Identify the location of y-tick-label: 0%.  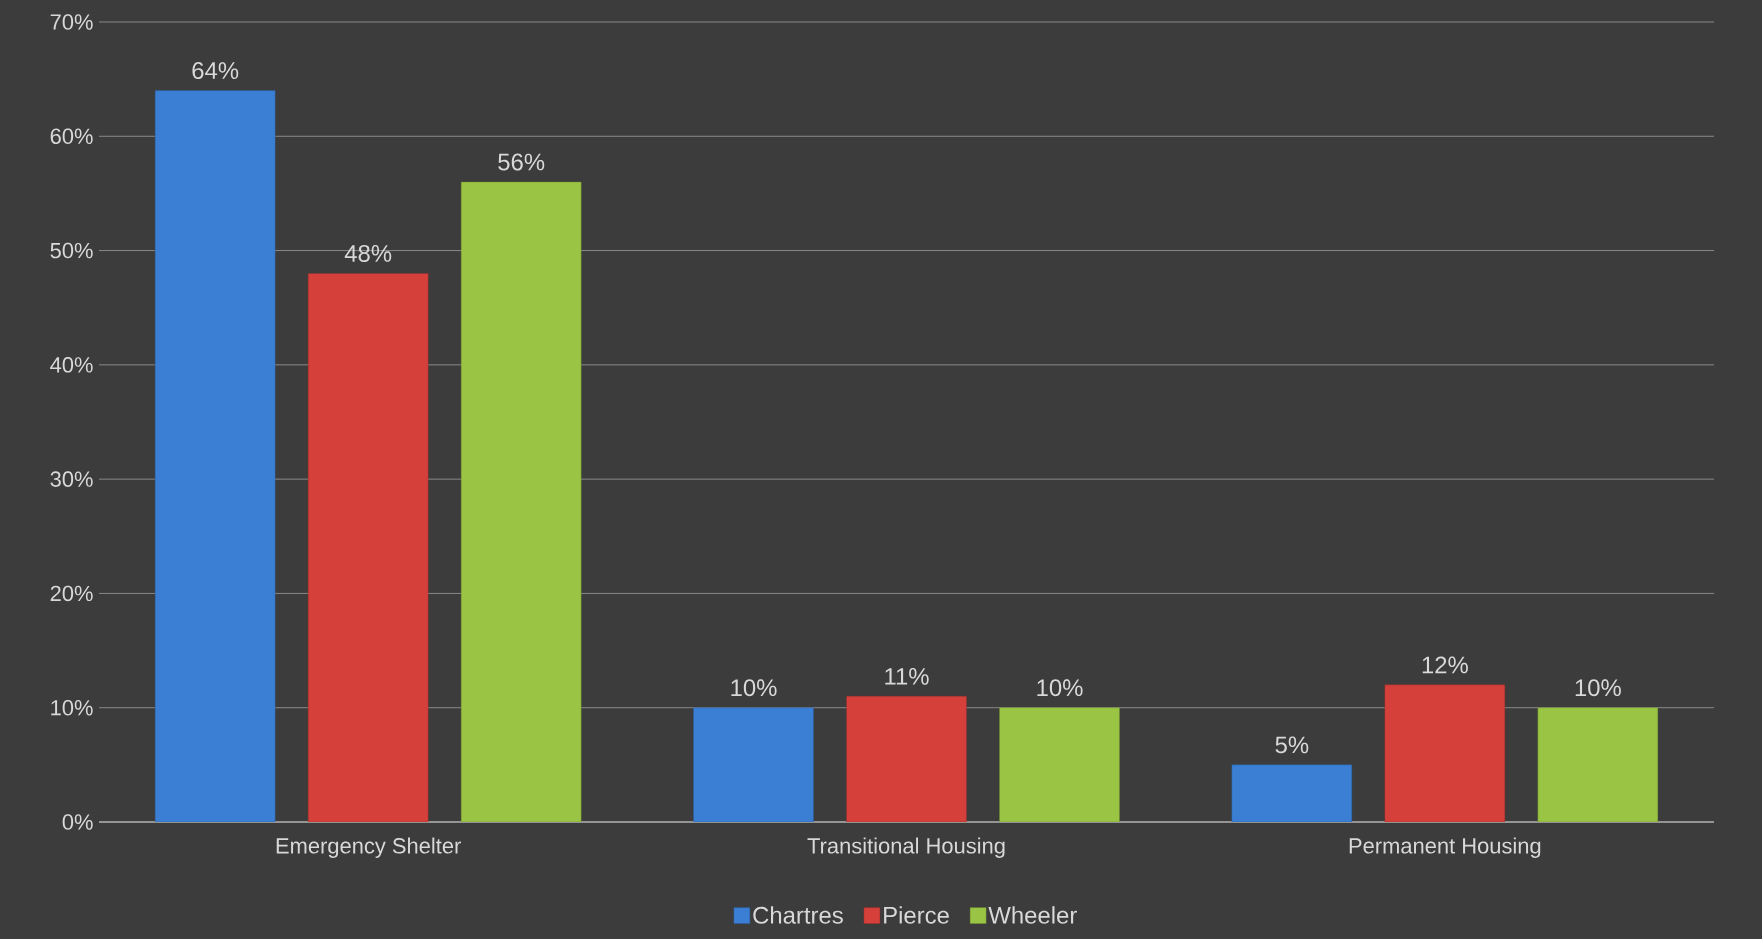
(77, 822).